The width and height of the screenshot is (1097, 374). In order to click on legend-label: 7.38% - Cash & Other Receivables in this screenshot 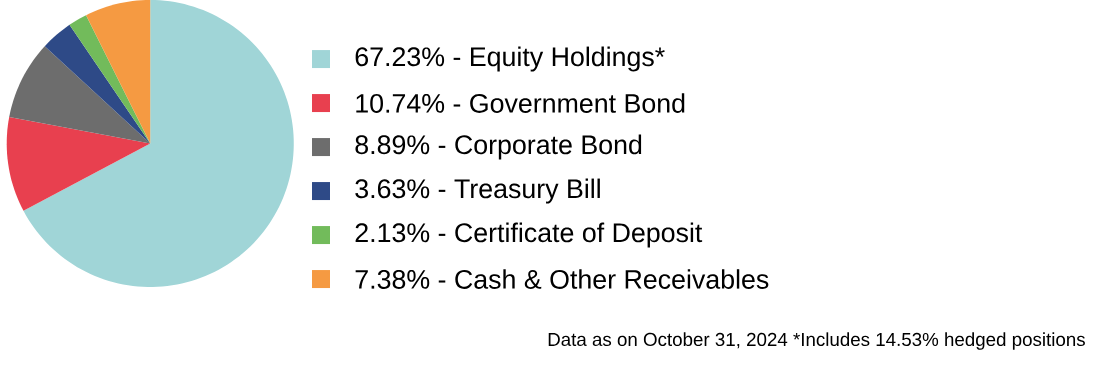, I will do `click(562, 279)`.